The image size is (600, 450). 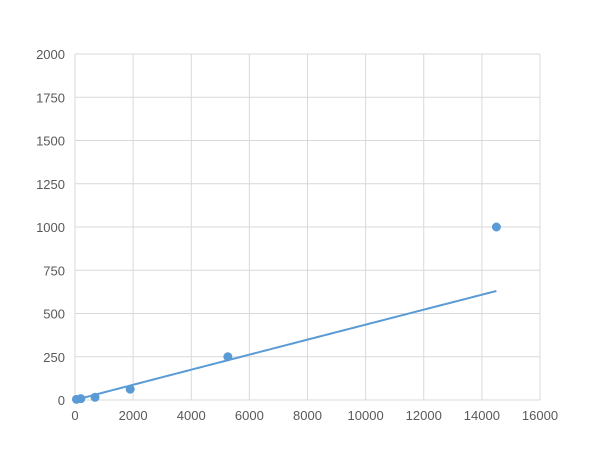 What do you see at coordinates (50, 227) in the screenshot?
I see `y-tick-label: 1000` at bounding box center [50, 227].